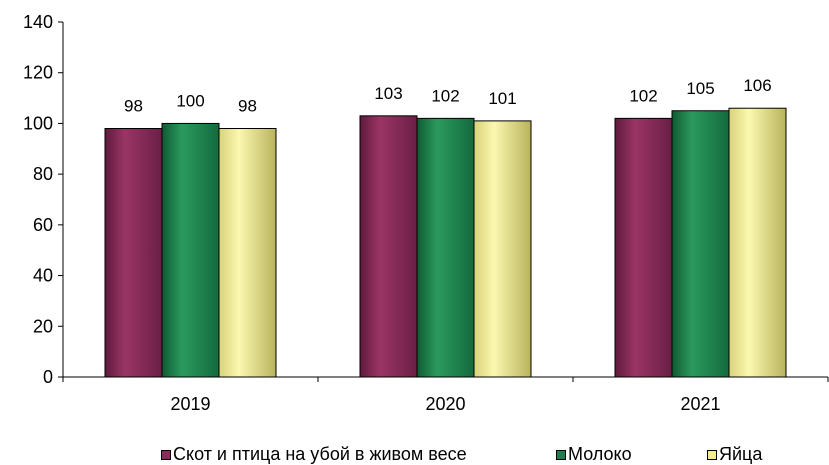 The image size is (829, 465). Describe the element at coordinates (38, 73) in the screenshot. I see `y-tick-label: 120` at that location.